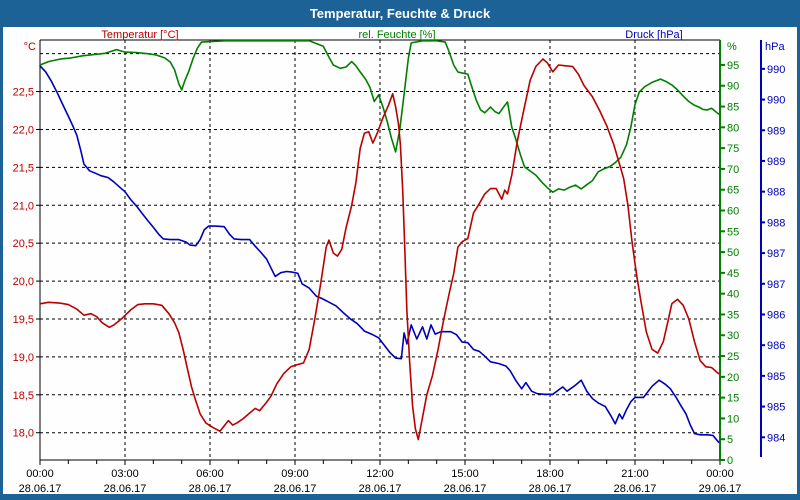  I want to click on temperature-tick-label: 21,0, so click(23, 206).